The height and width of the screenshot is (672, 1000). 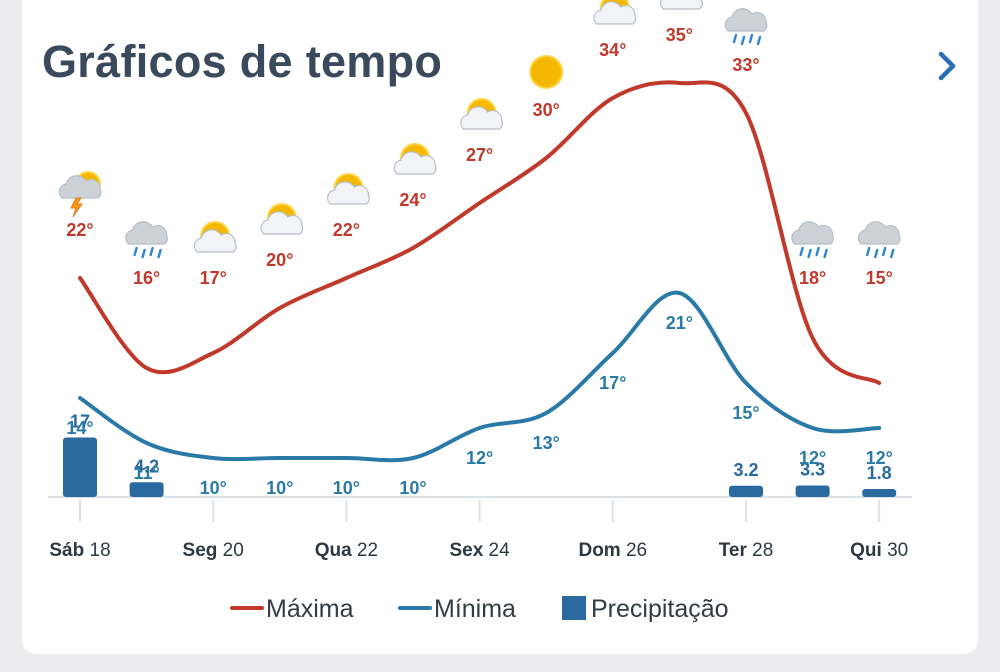 What do you see at coordinates (546, 443) in the screenshot?
I see `min-temp-label: 13°` at bounding box center [546, 443].